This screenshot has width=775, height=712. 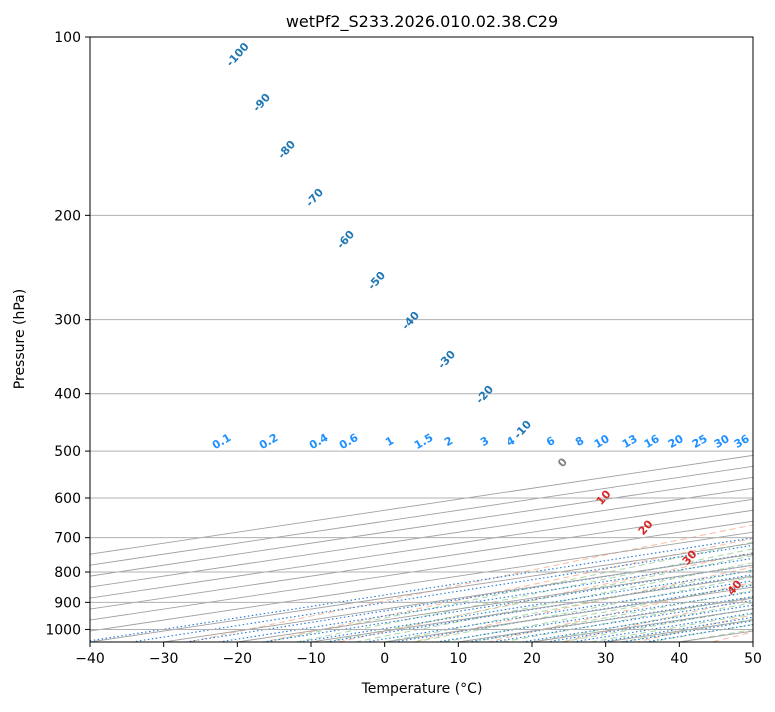 I want to click on x-tick-label: 20, so click(x=532, y=659).